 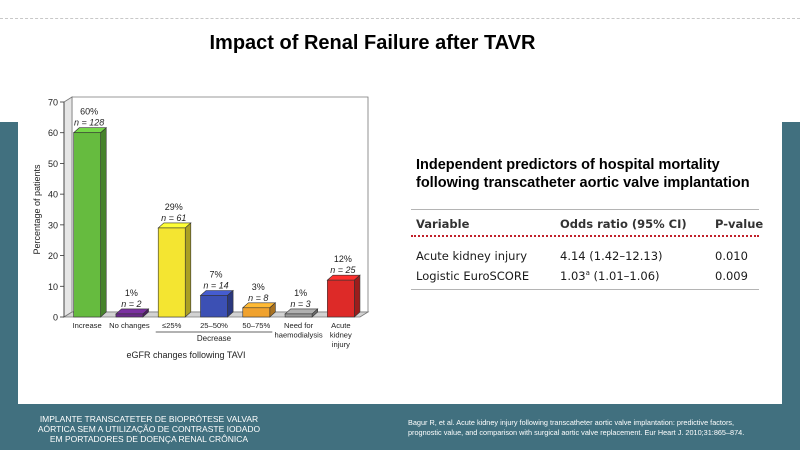 What do you see at coordinates (129, 325) in the screenshot?
I see `x-category-label: No changes` at bounding box center [129, 325].